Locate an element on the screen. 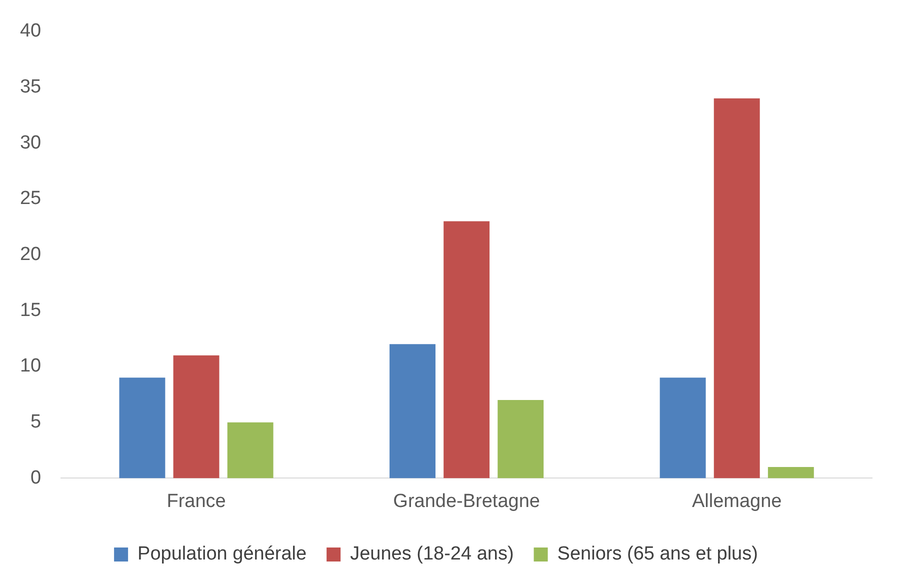 The height and width of the screenshot is (574, 912). y-tick-label: 5 is located at coordinates (36, 422).